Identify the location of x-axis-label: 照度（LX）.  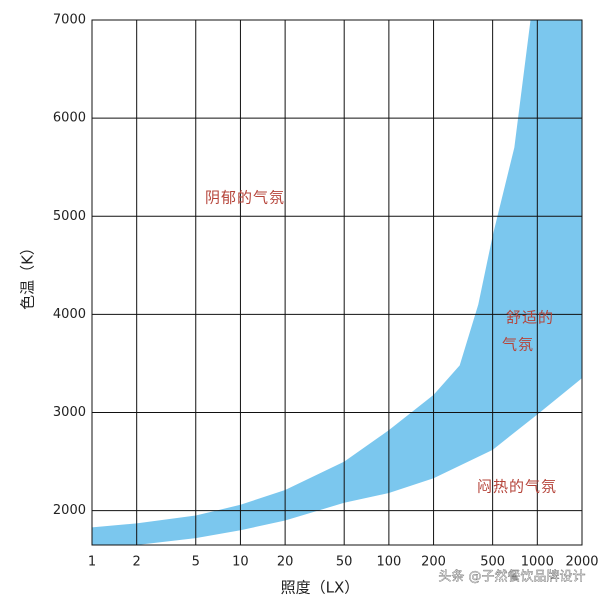
(320, 588).